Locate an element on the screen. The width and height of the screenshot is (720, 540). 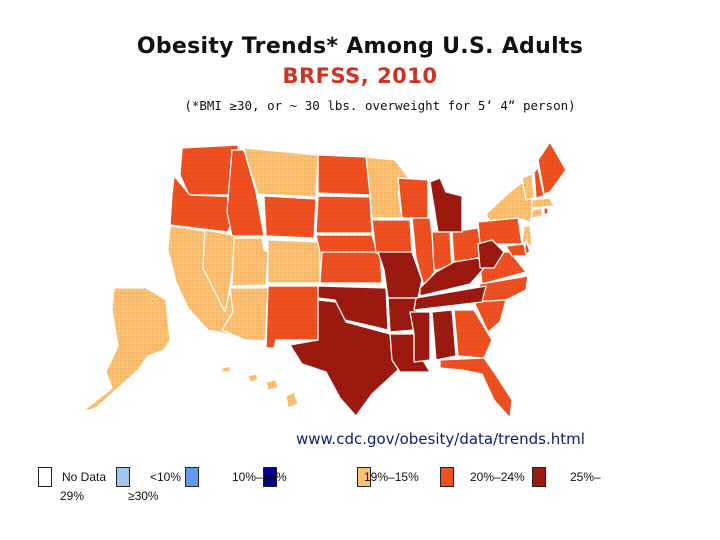
state-texture-nc is located at coordinates (501, 289).